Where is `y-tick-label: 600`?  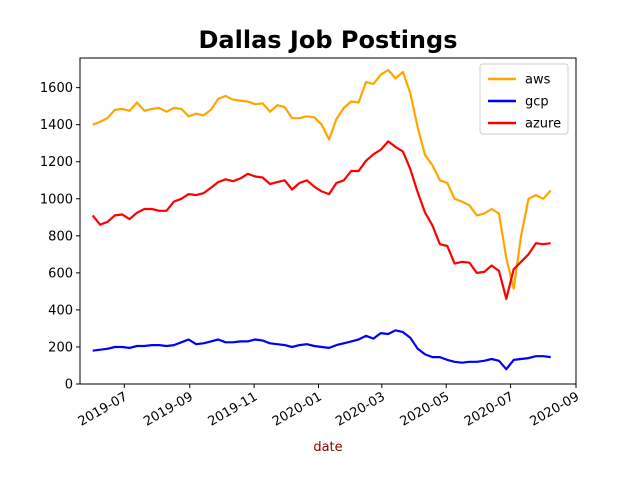 y-tick-label: 600 is located at coordinates (60, 273).